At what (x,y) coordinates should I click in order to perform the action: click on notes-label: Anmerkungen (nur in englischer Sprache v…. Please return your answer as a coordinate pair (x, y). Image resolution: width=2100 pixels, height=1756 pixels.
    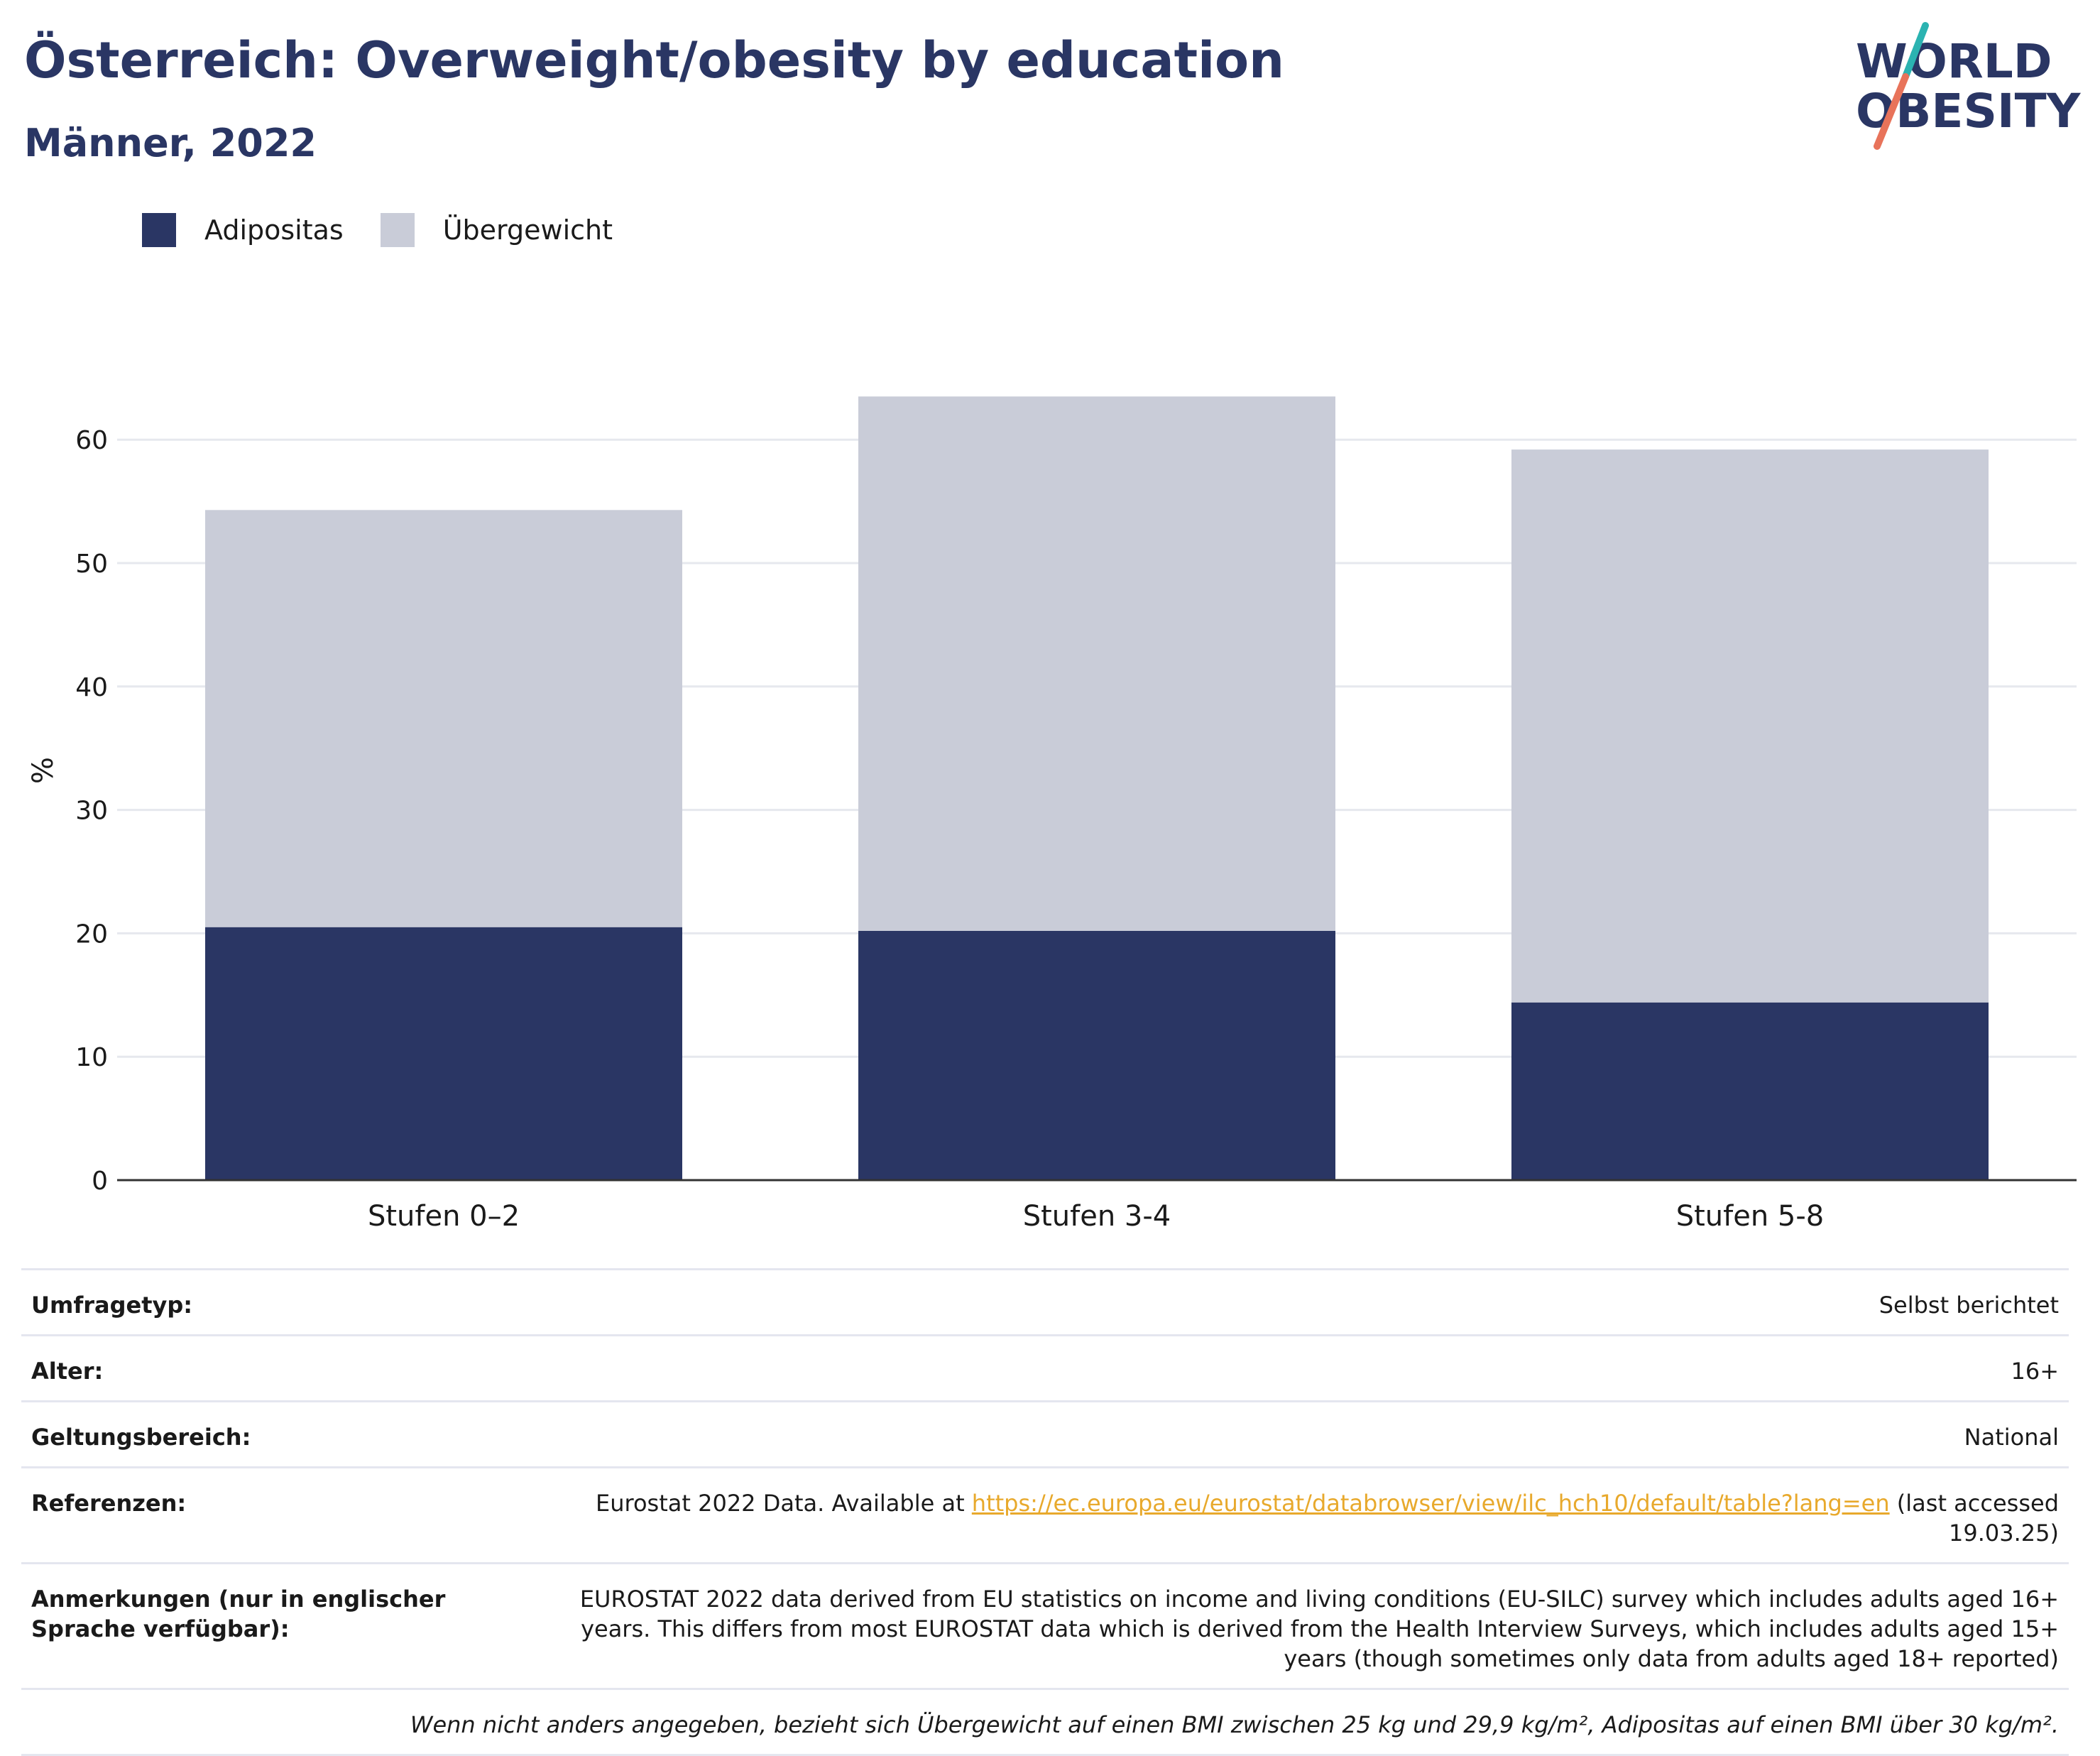
    Looking at the image, I should click on (238, 1614).